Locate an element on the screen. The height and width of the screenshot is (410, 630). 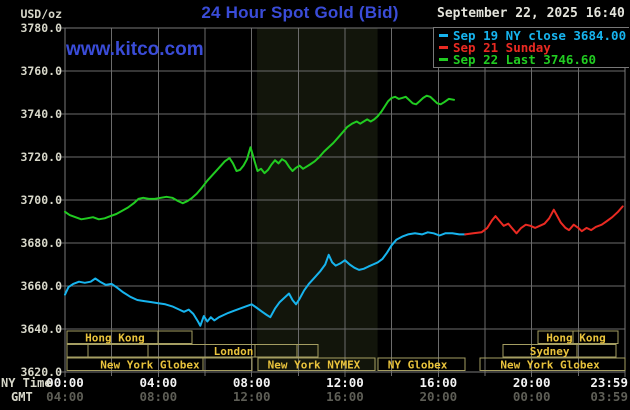
x-tick-label-ny: 12:00 is located at coordinates (345, 382).